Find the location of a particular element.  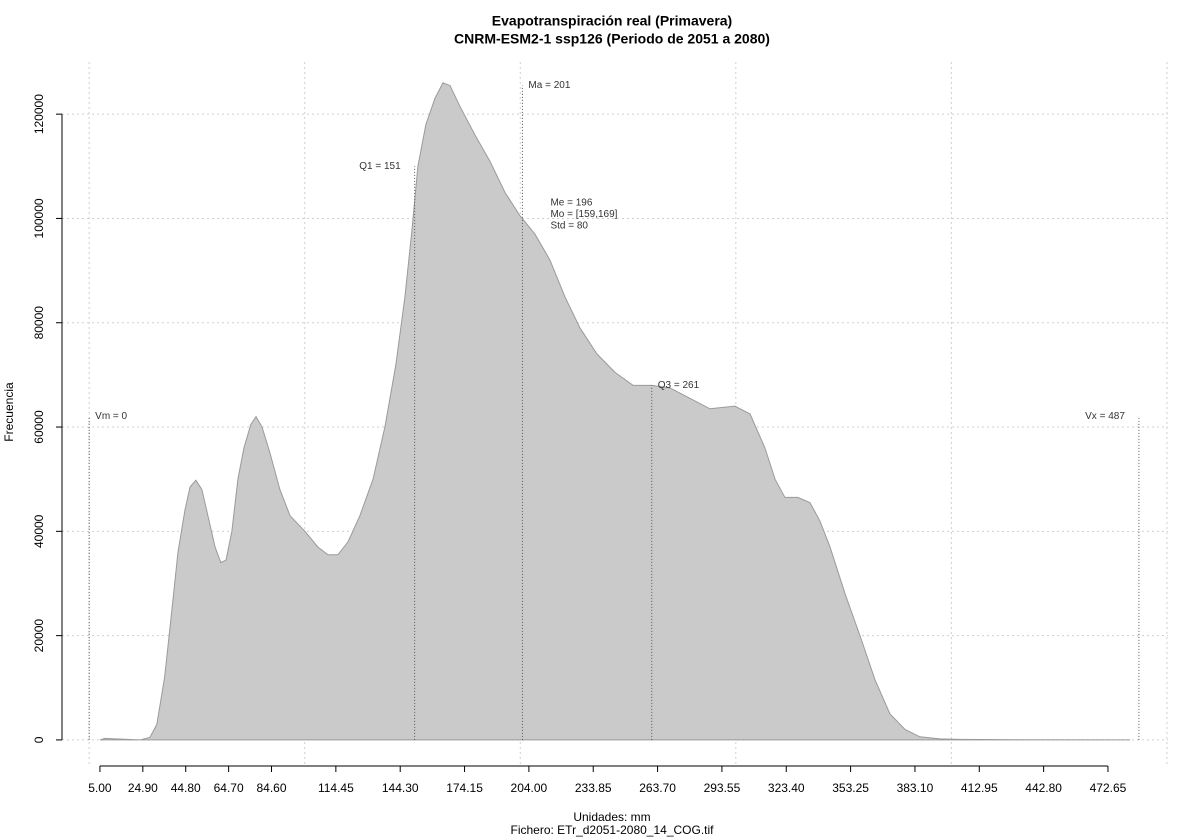

x-tick-label: 5.00 is located at coordinates (100, 788).